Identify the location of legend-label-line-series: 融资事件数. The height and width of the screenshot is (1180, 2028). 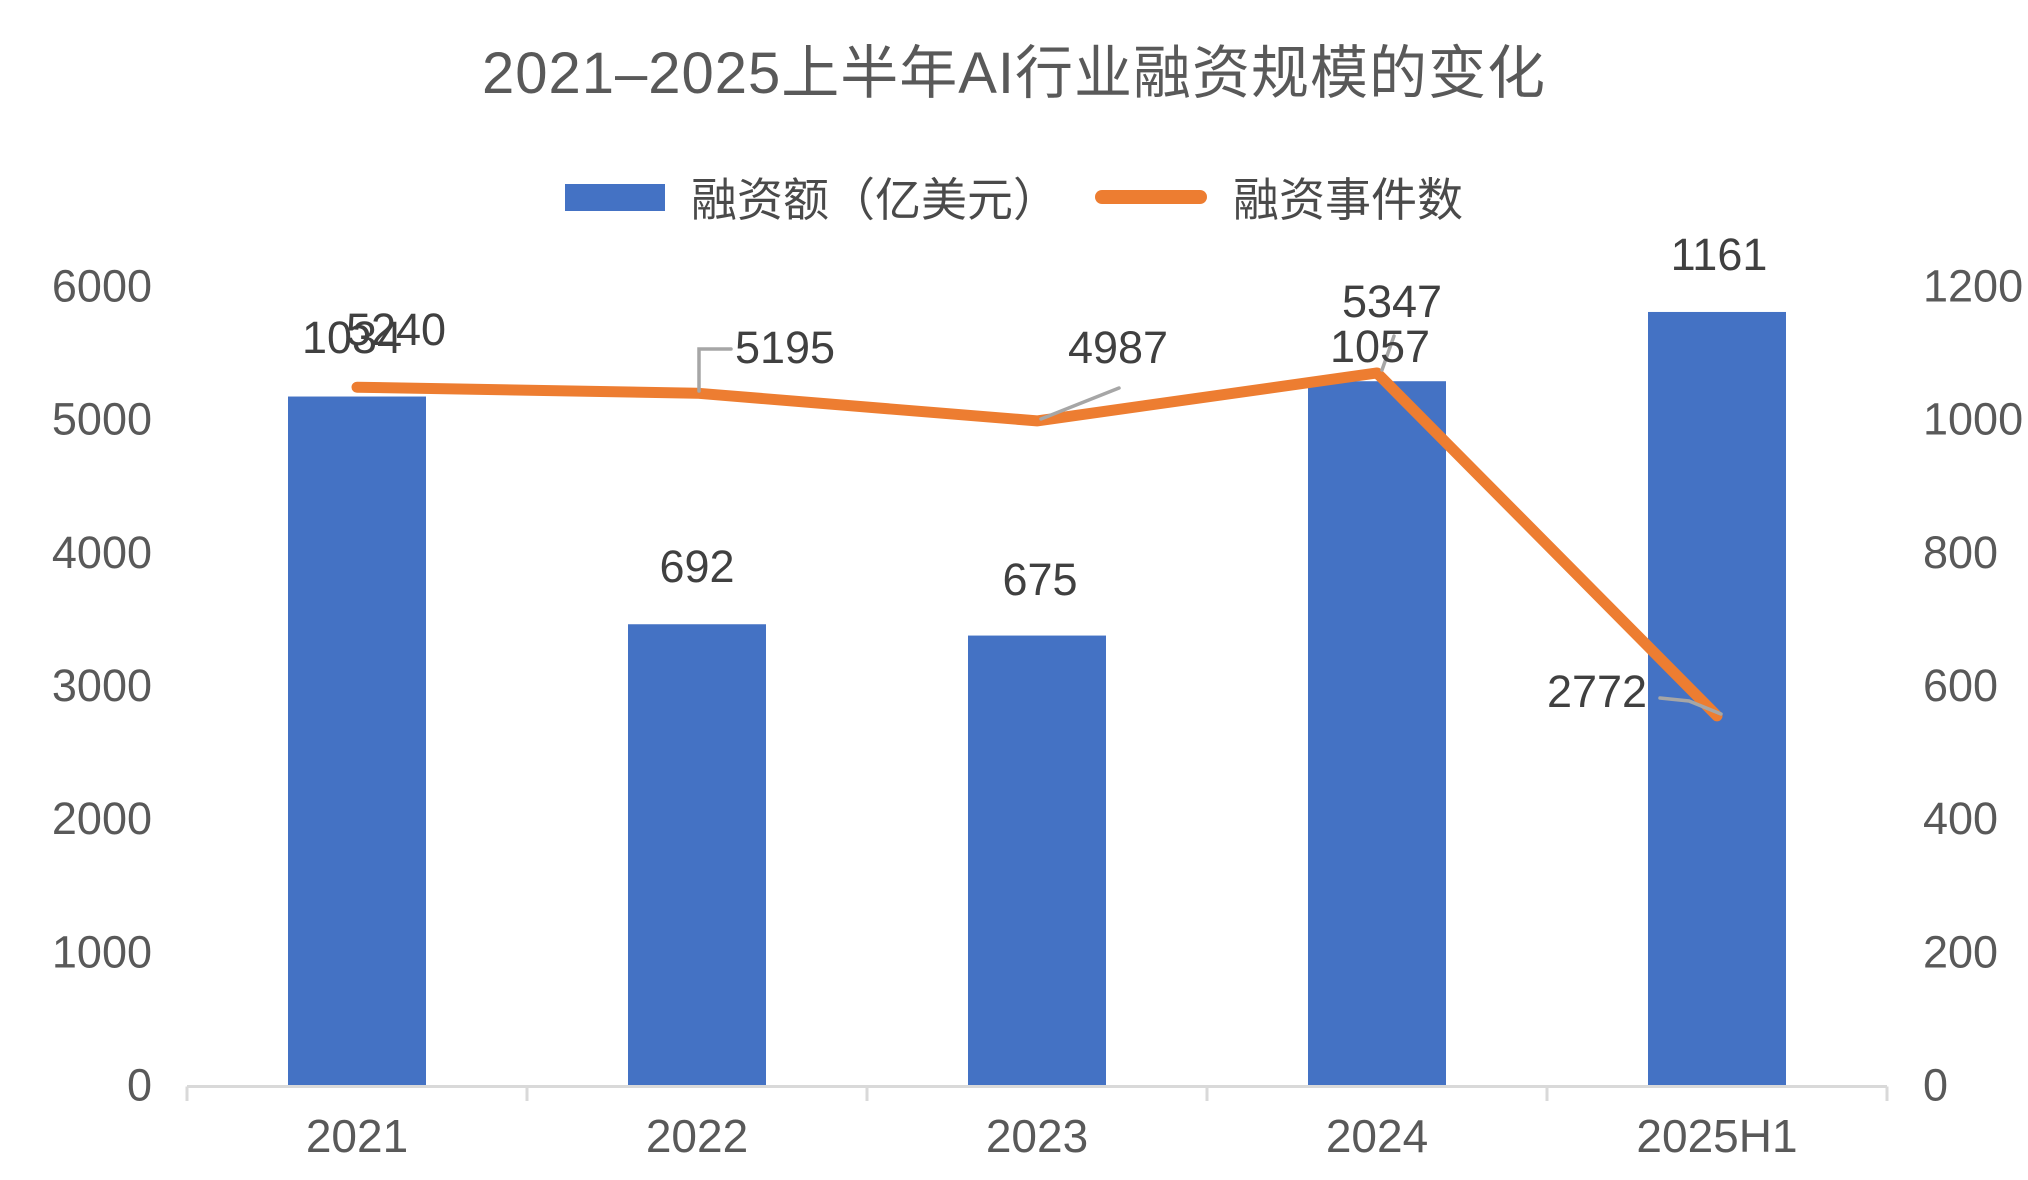
(1348, 200).